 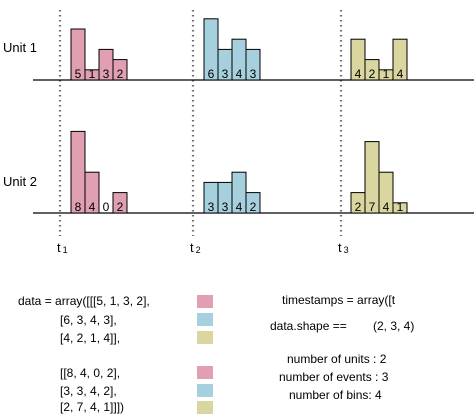 I want to click on bar-label-u1-e2-b4: 3, so click(x=253, y=74).